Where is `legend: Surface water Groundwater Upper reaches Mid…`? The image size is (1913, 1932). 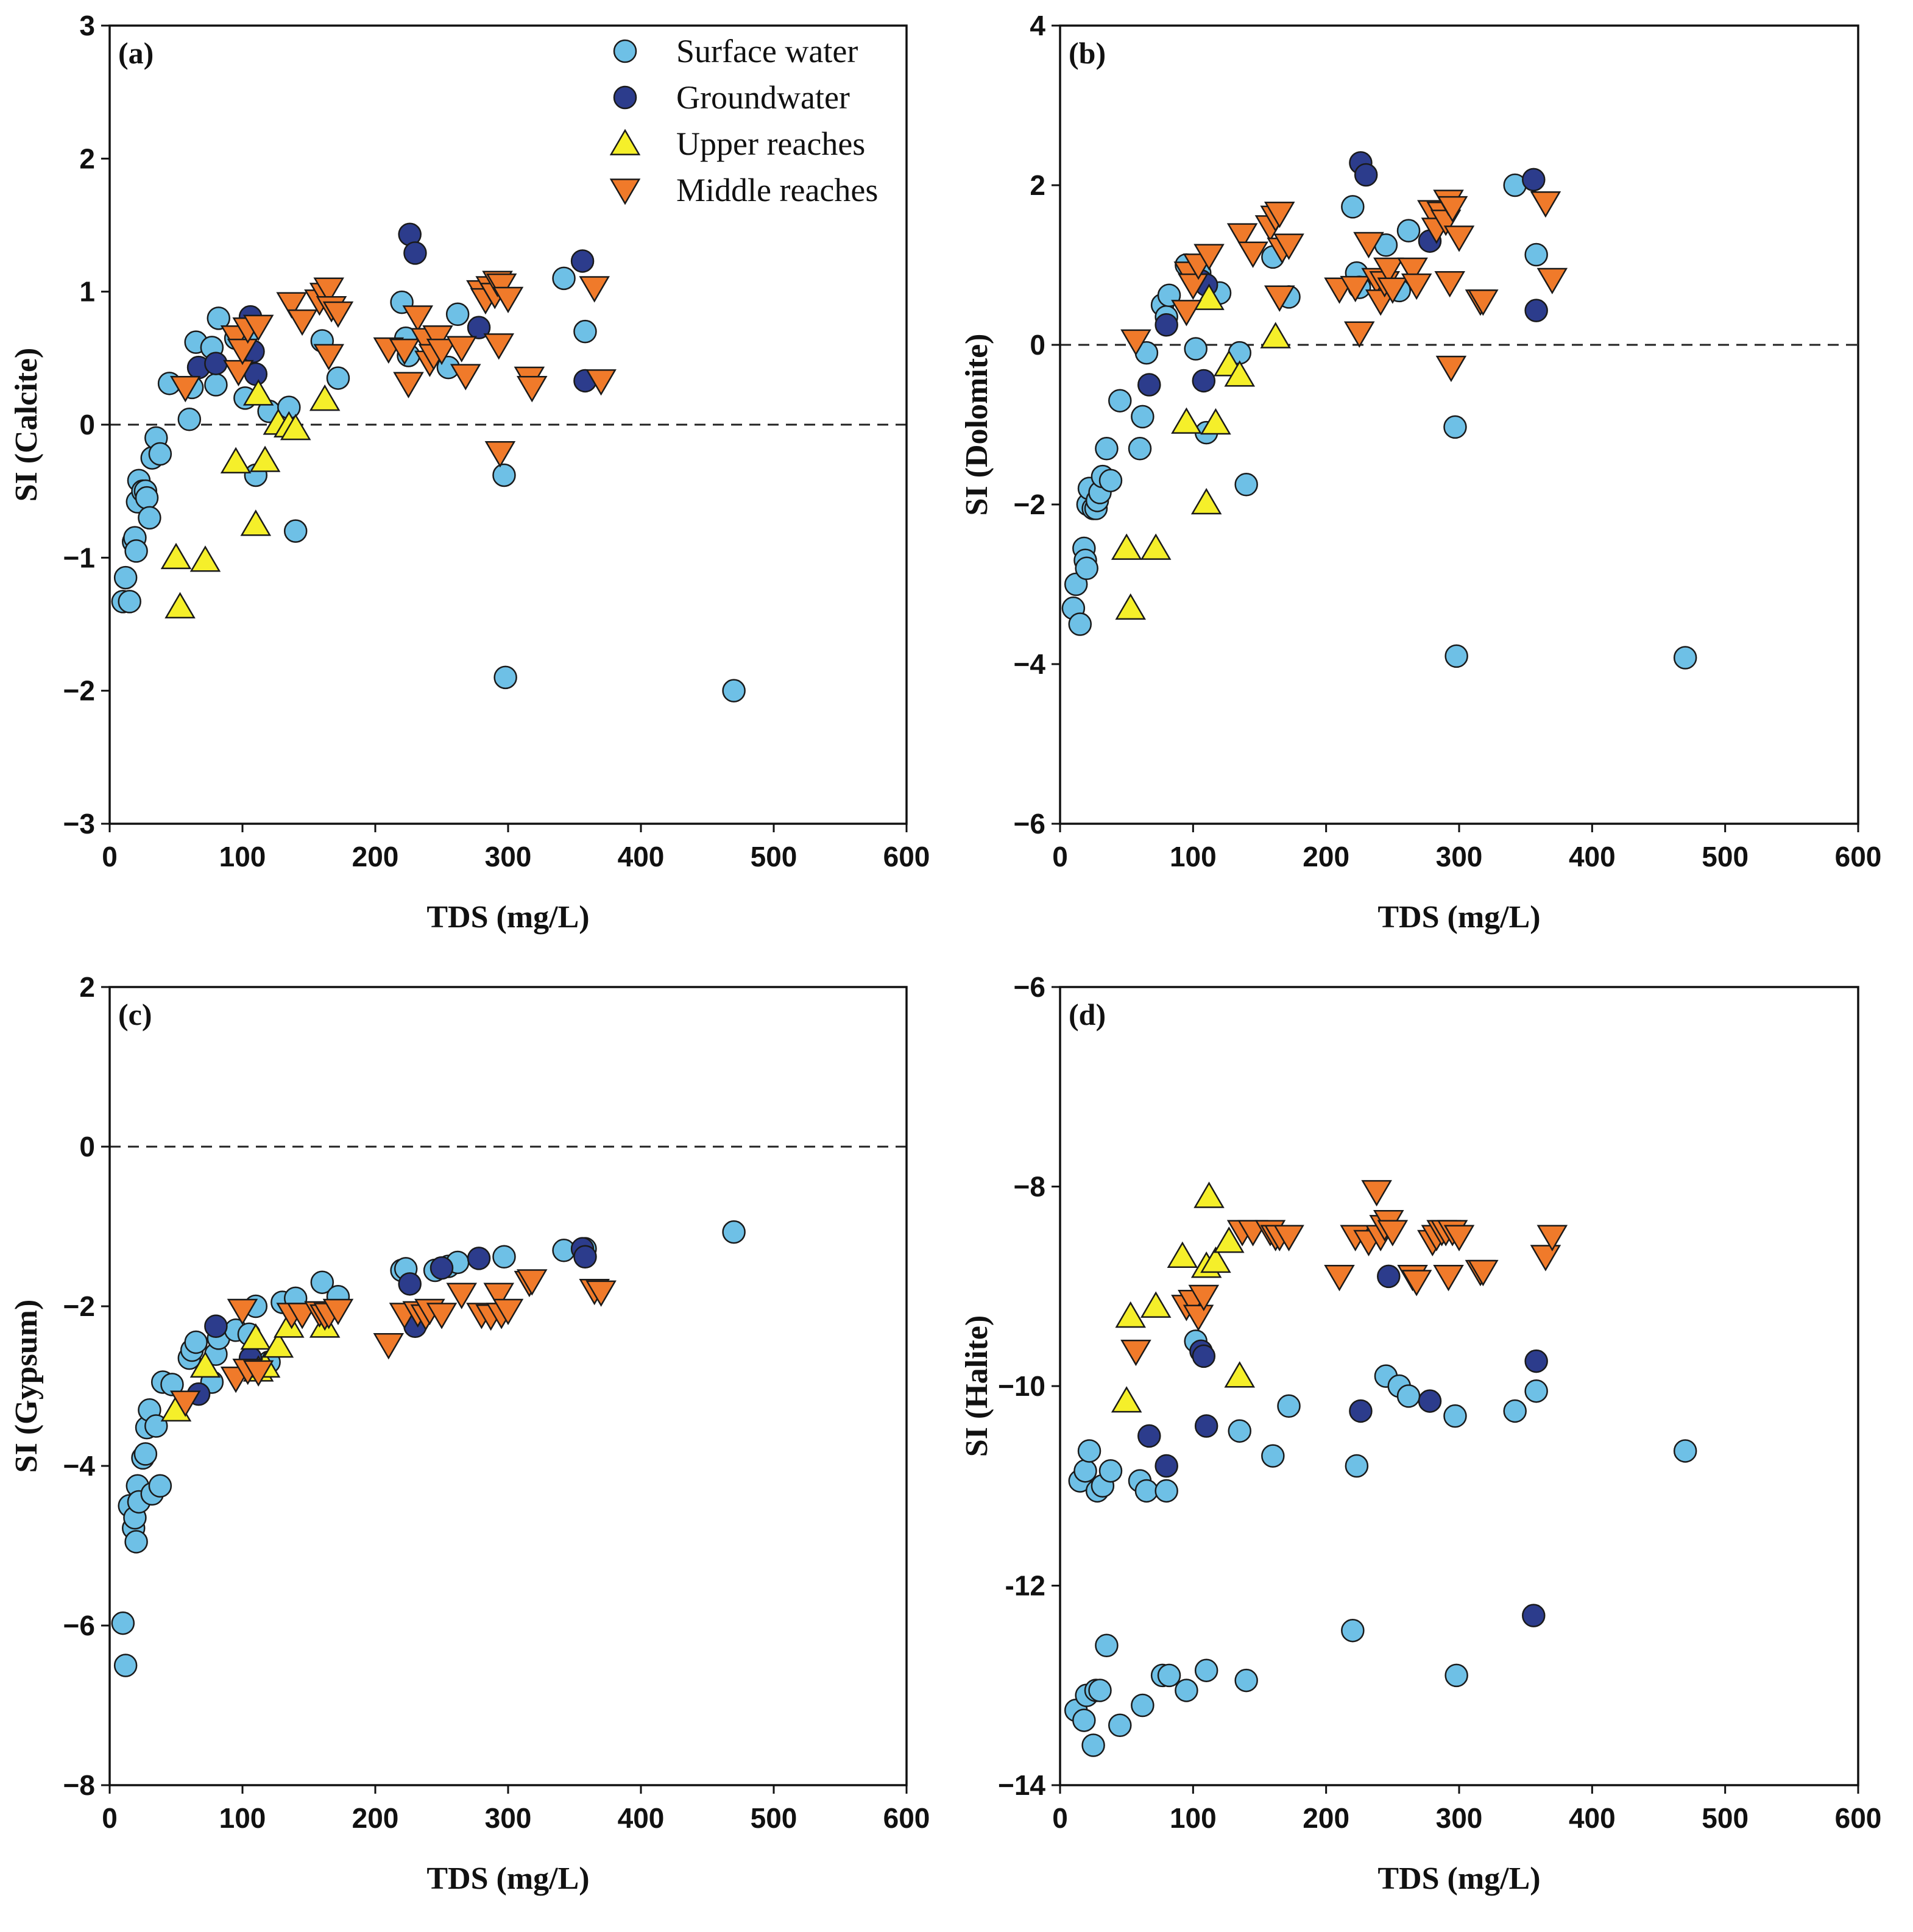
legend: Surface water Groundwater Upper reaches Mid… is located at coordinates (744, 120).